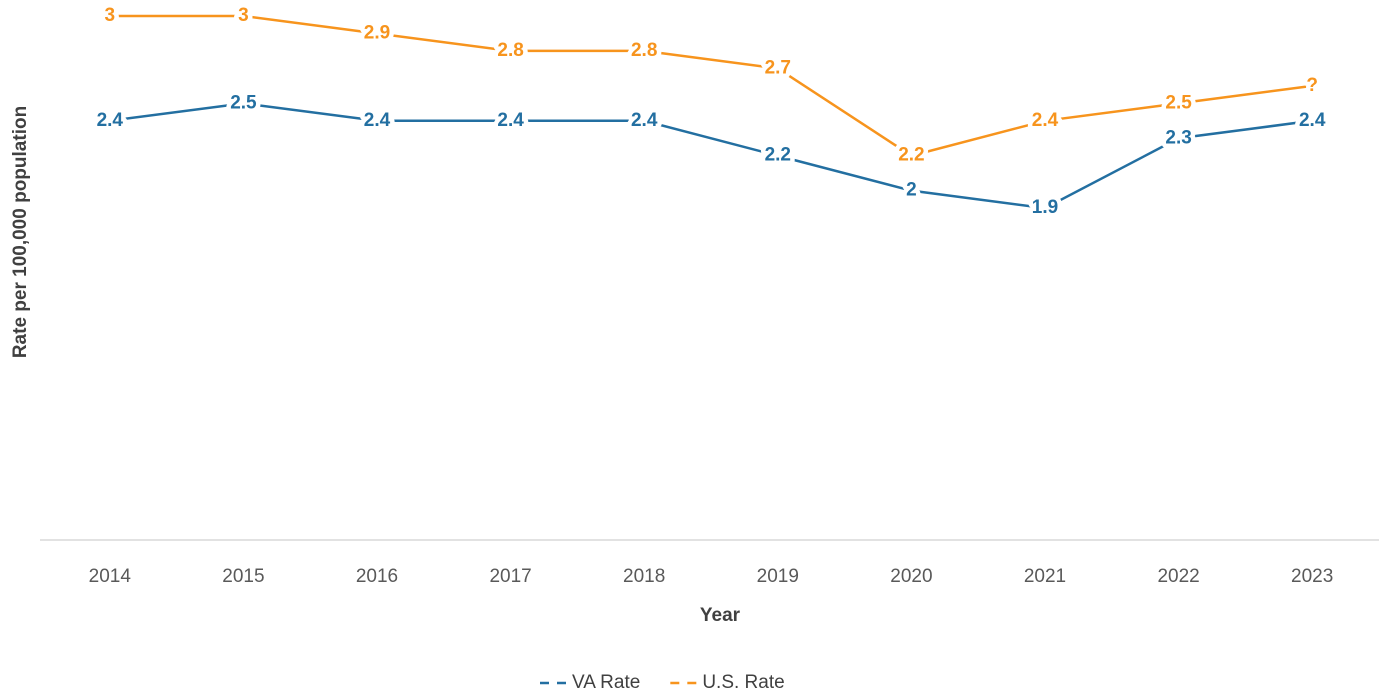  What do you see at coordinates (778, 67) in the screenshot?
I see `data-label: 2.7` at bounding box center [778, 67].